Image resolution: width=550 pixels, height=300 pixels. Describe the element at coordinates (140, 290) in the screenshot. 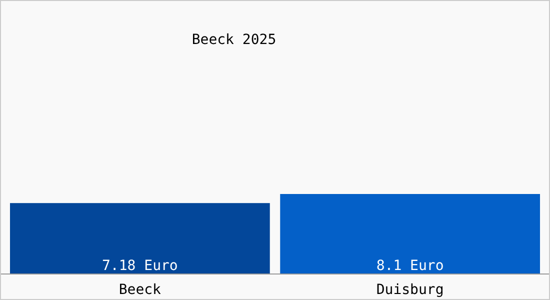

I see `x-tick-label: Beeck` at that location.